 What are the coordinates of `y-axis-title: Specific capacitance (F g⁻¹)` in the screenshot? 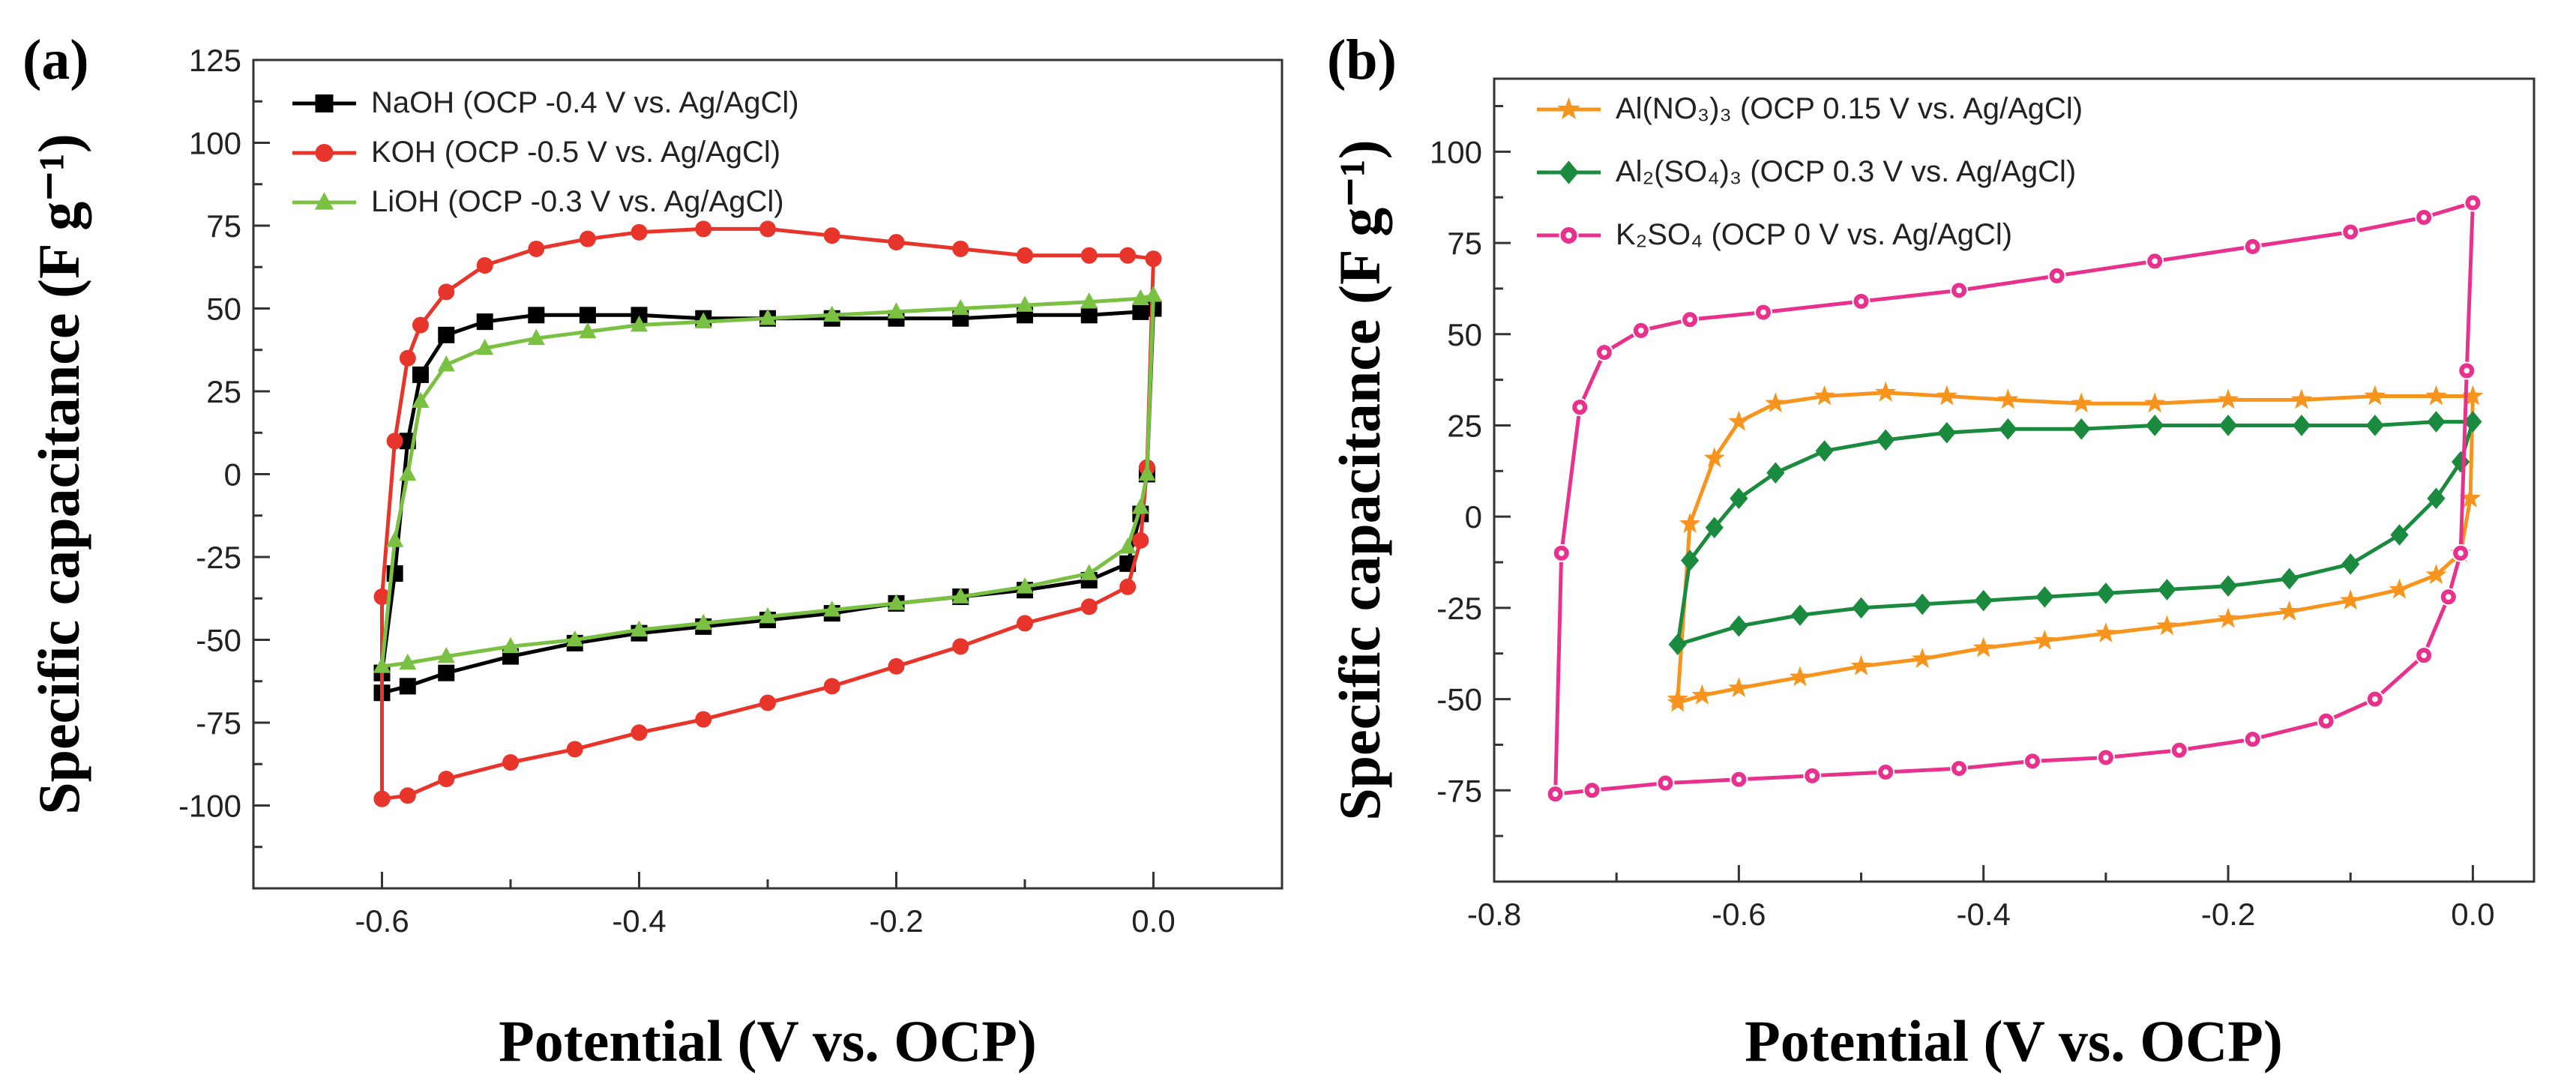 It's located at (59, 474).